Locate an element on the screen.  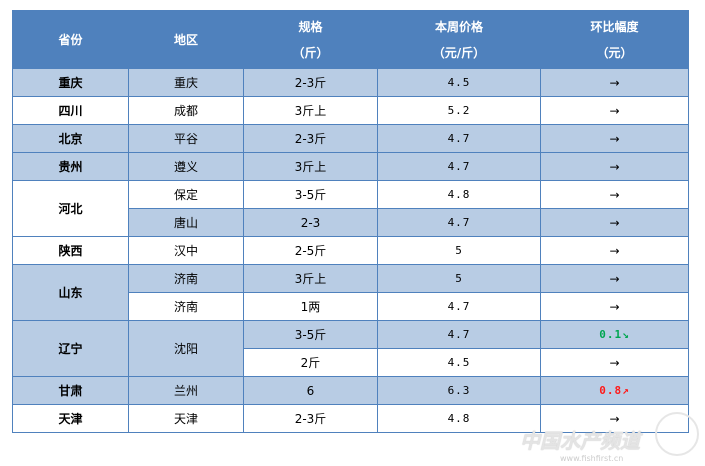
region-cell: 沈阳 is located at coordinates (186, 348).